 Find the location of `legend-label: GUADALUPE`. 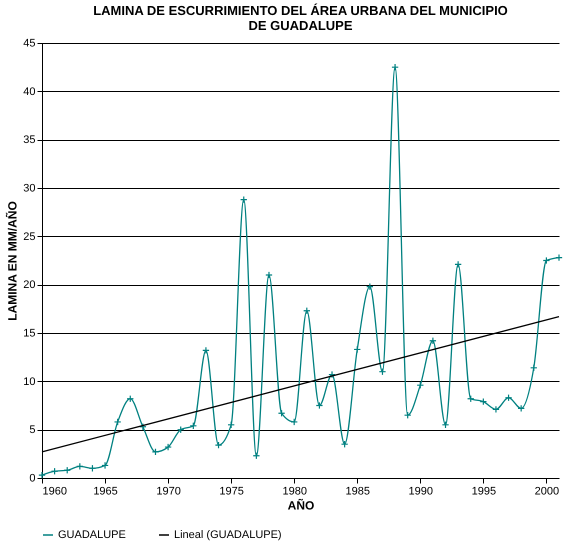

legend-label: GUADALUPE is located at coordinates (92, 535).